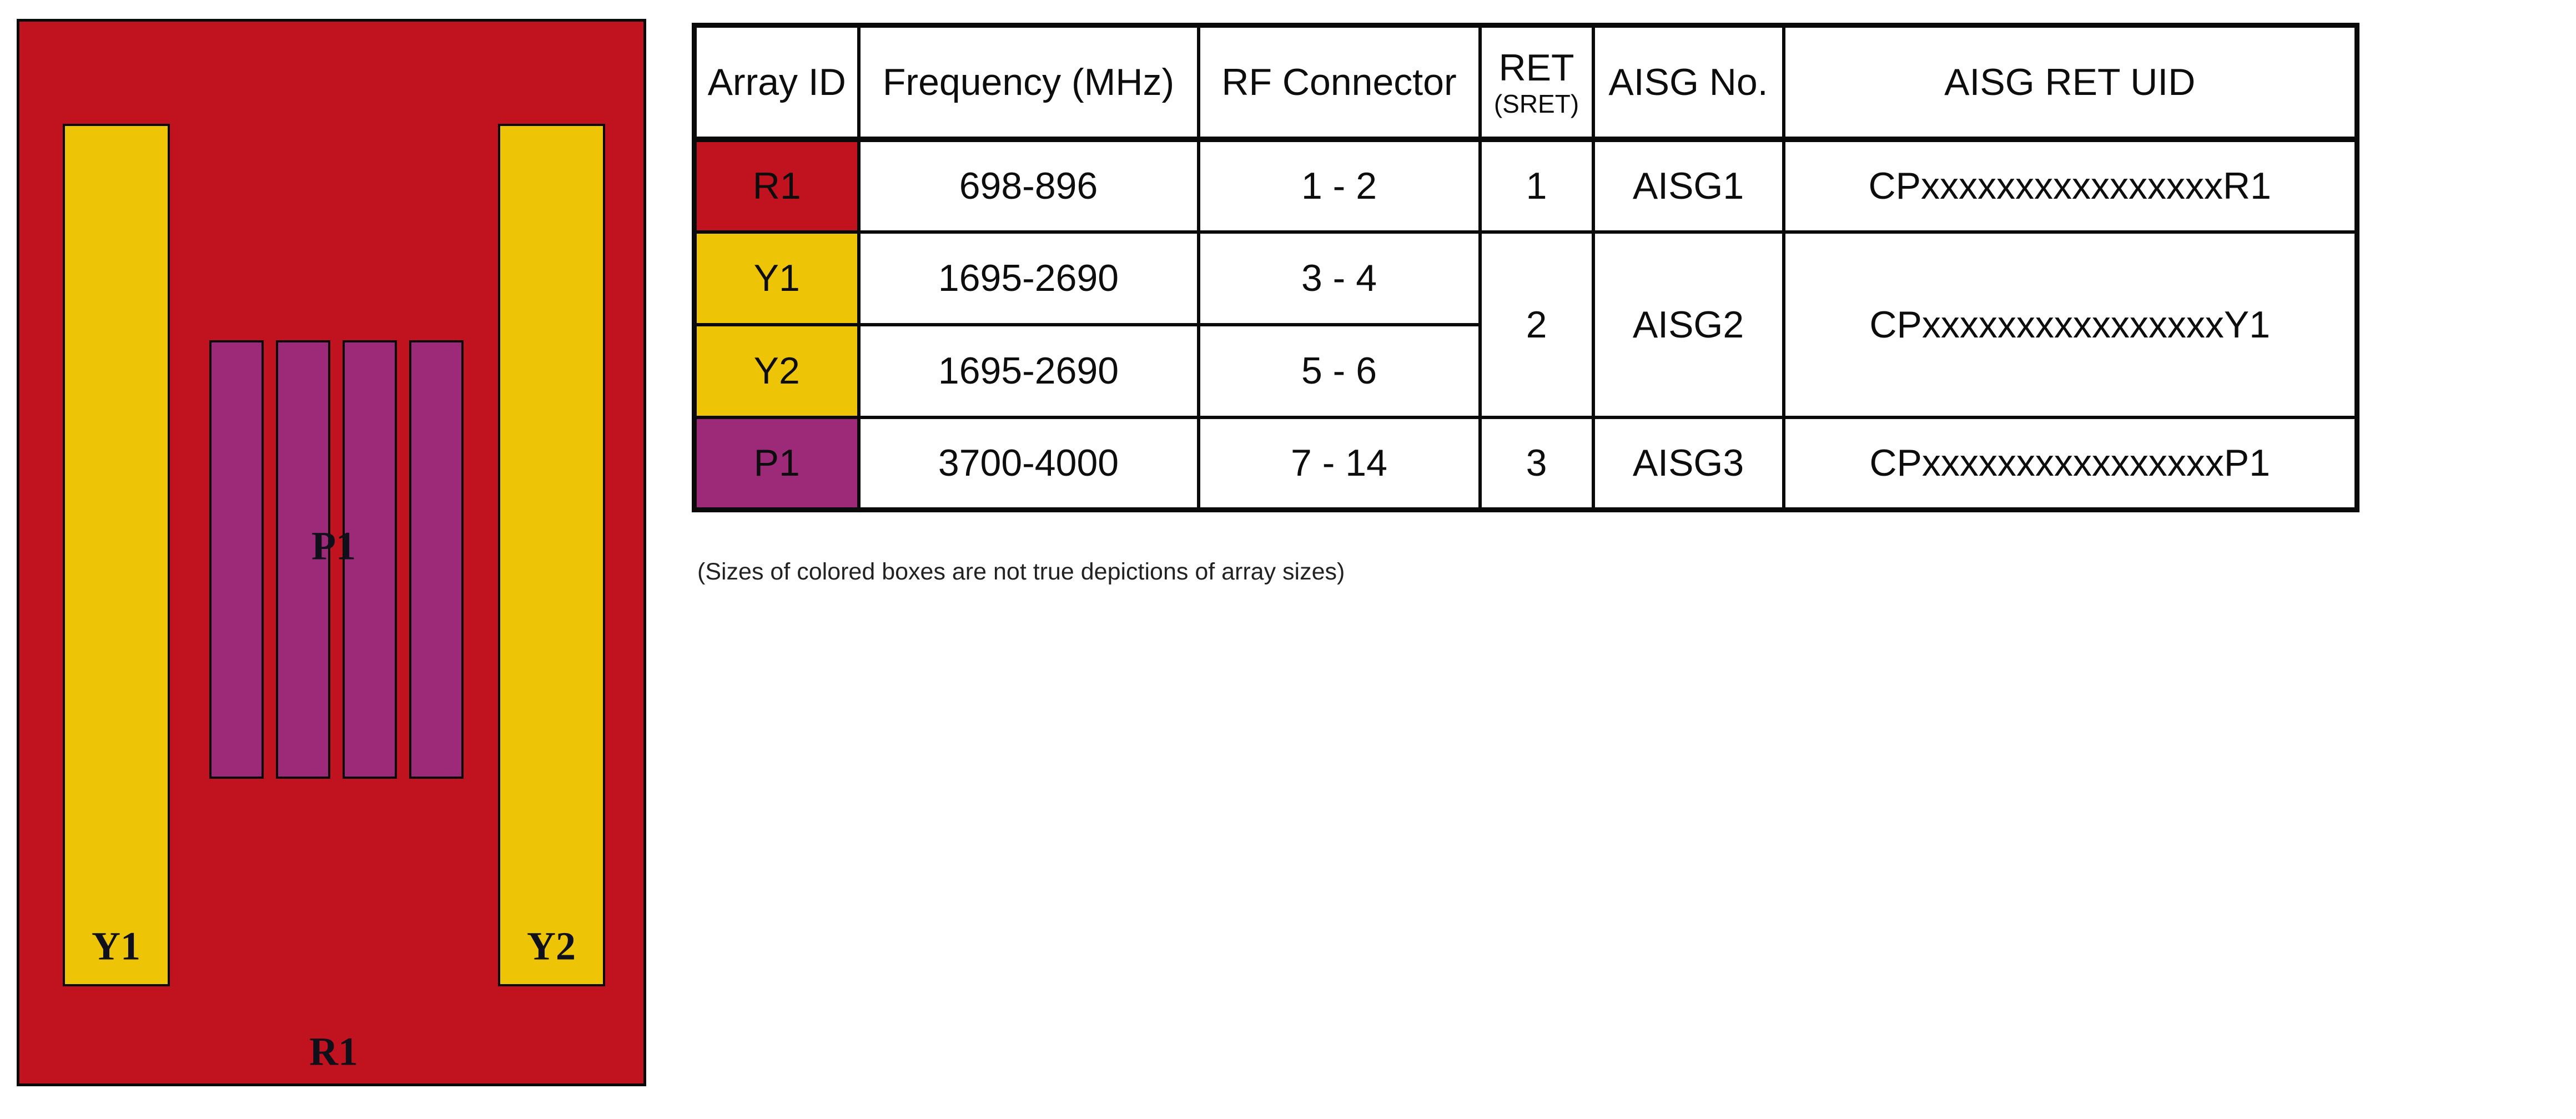 This screenshot has height=1119, width=2576. Describe the element at coordinates (777, 83) in the screenshot. I see `header-array-id: Array ID` at that location.